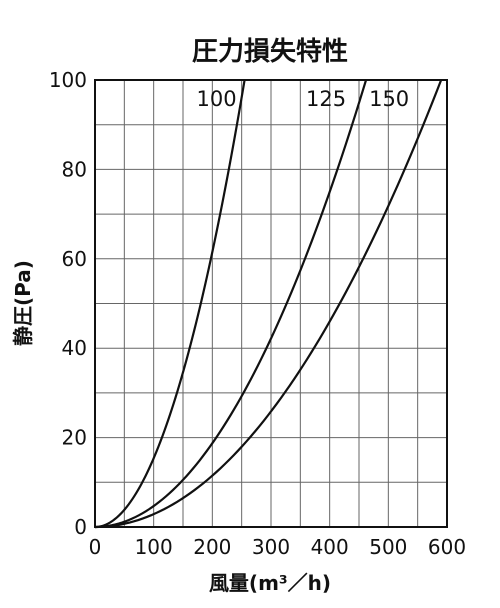 The width and height of the screenshot is (500, 608). I want to click on chart-title: 圧力損失特性, so click(270, 51).